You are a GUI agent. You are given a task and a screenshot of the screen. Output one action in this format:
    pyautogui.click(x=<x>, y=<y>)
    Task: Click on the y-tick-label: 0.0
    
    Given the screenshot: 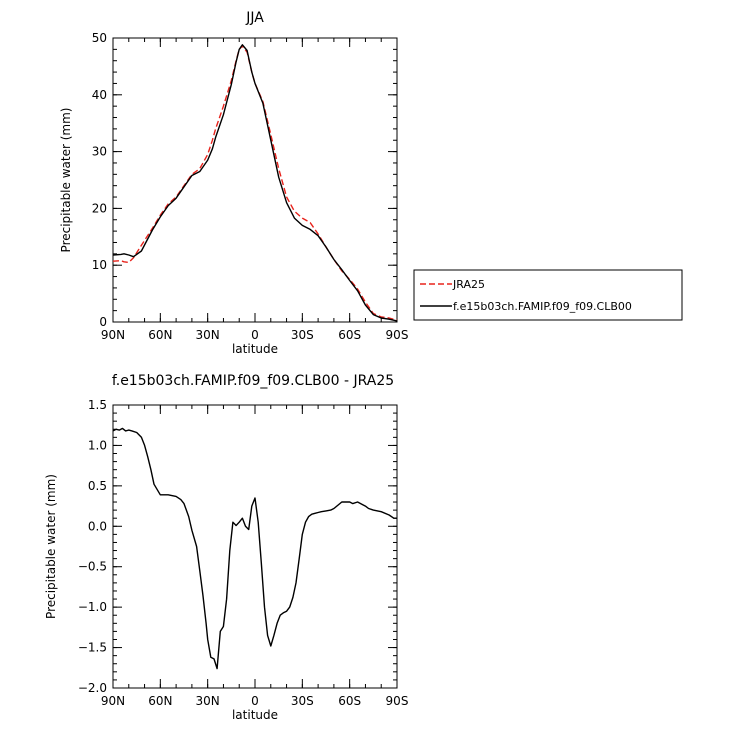 What is the action you would take?
    pyautogui.click(x=97, y=526)
    